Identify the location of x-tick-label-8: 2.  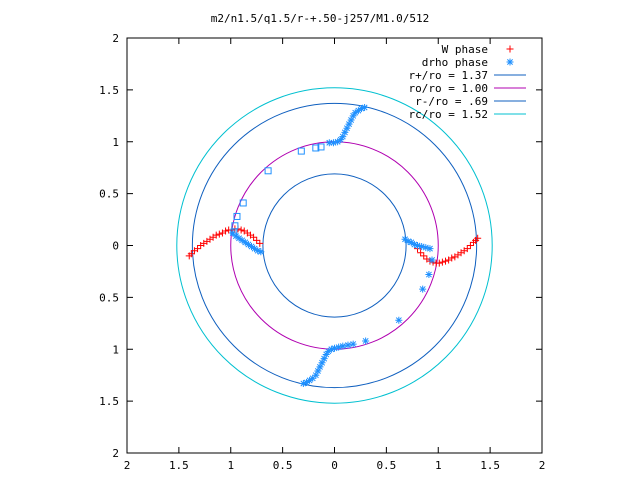
(542, 465).